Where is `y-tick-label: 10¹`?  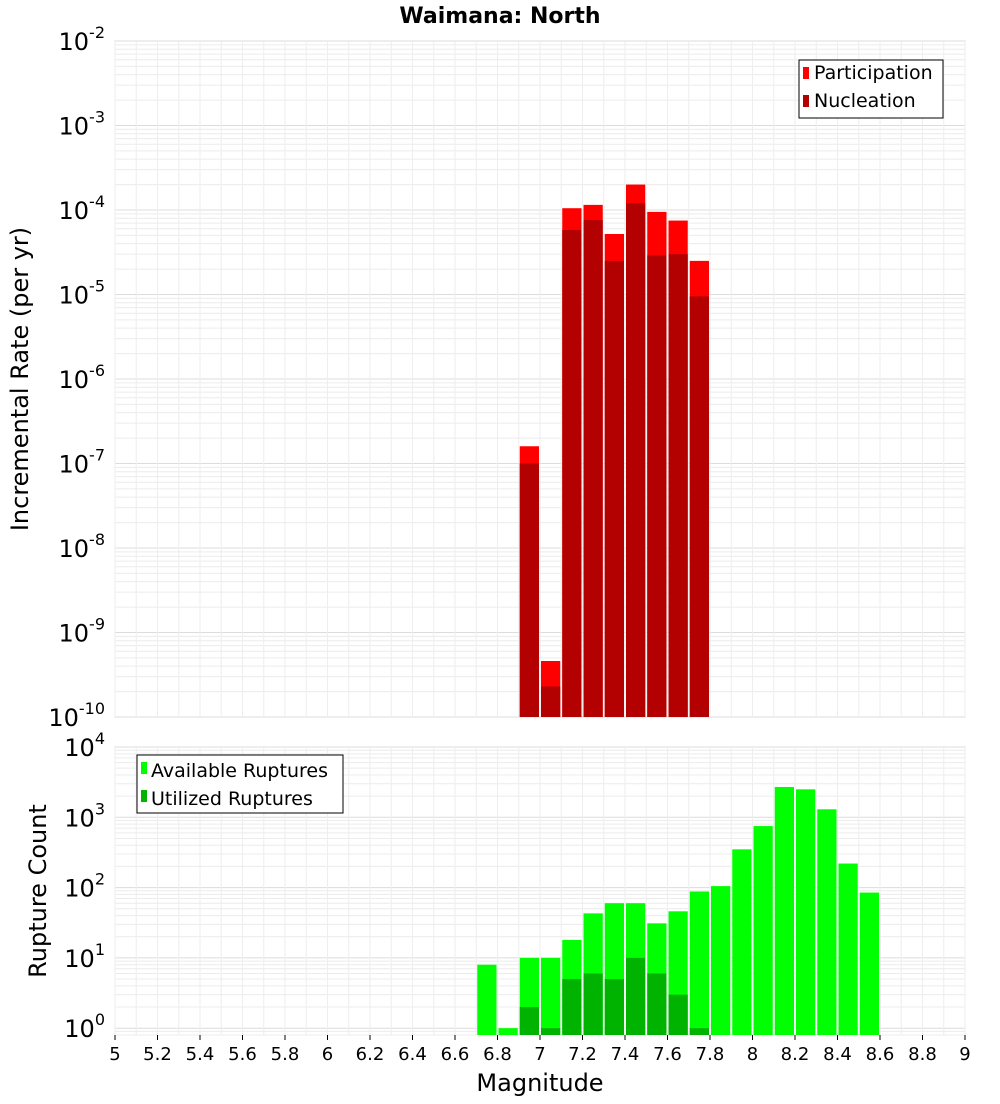
y-tick-label: 10¹ is located at coordinates (84, 956).